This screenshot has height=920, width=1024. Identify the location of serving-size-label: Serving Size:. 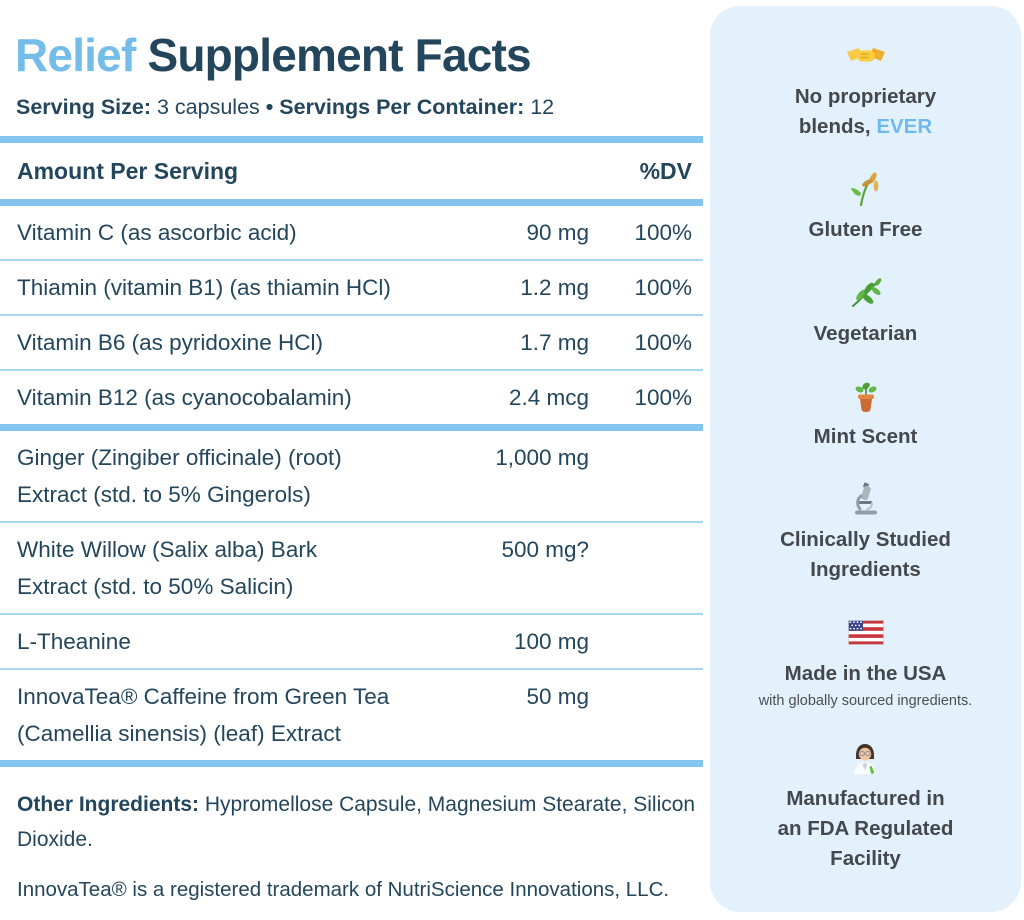
(84, 107).